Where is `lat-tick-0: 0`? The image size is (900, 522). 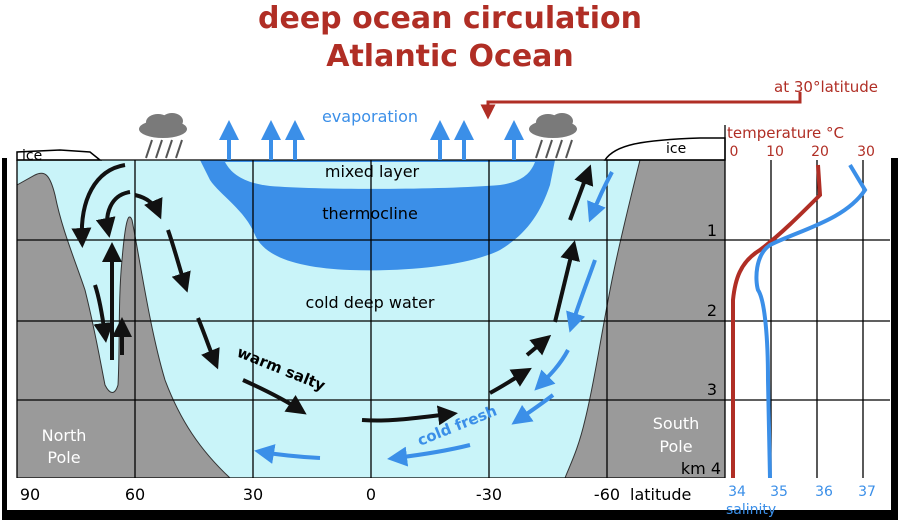 lat-tick-0: 0 is located at coordinates (371, 494).